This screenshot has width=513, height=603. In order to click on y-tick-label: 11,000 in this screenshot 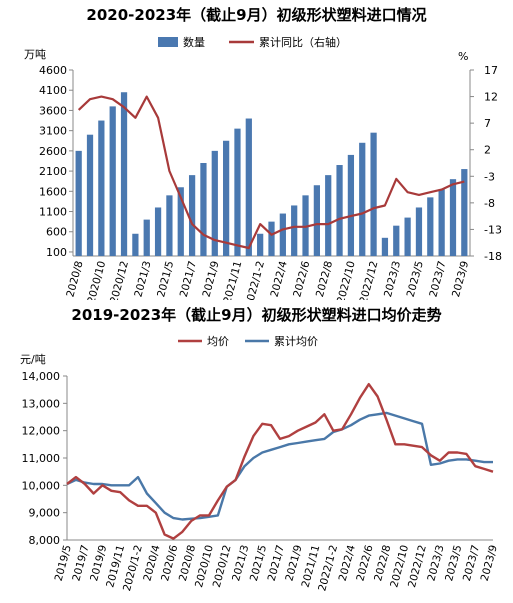, I will do `click(41, 458)`.